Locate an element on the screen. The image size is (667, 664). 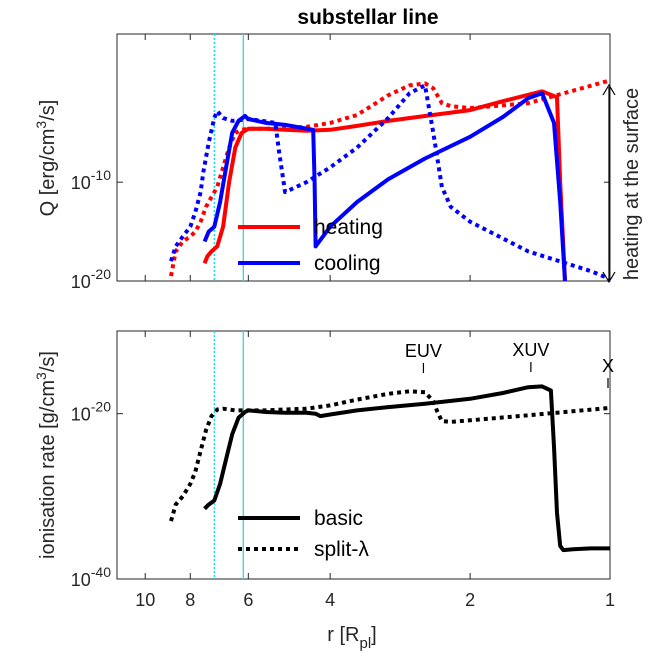
chart-title: substellar line is located at coordinates (367, 17).